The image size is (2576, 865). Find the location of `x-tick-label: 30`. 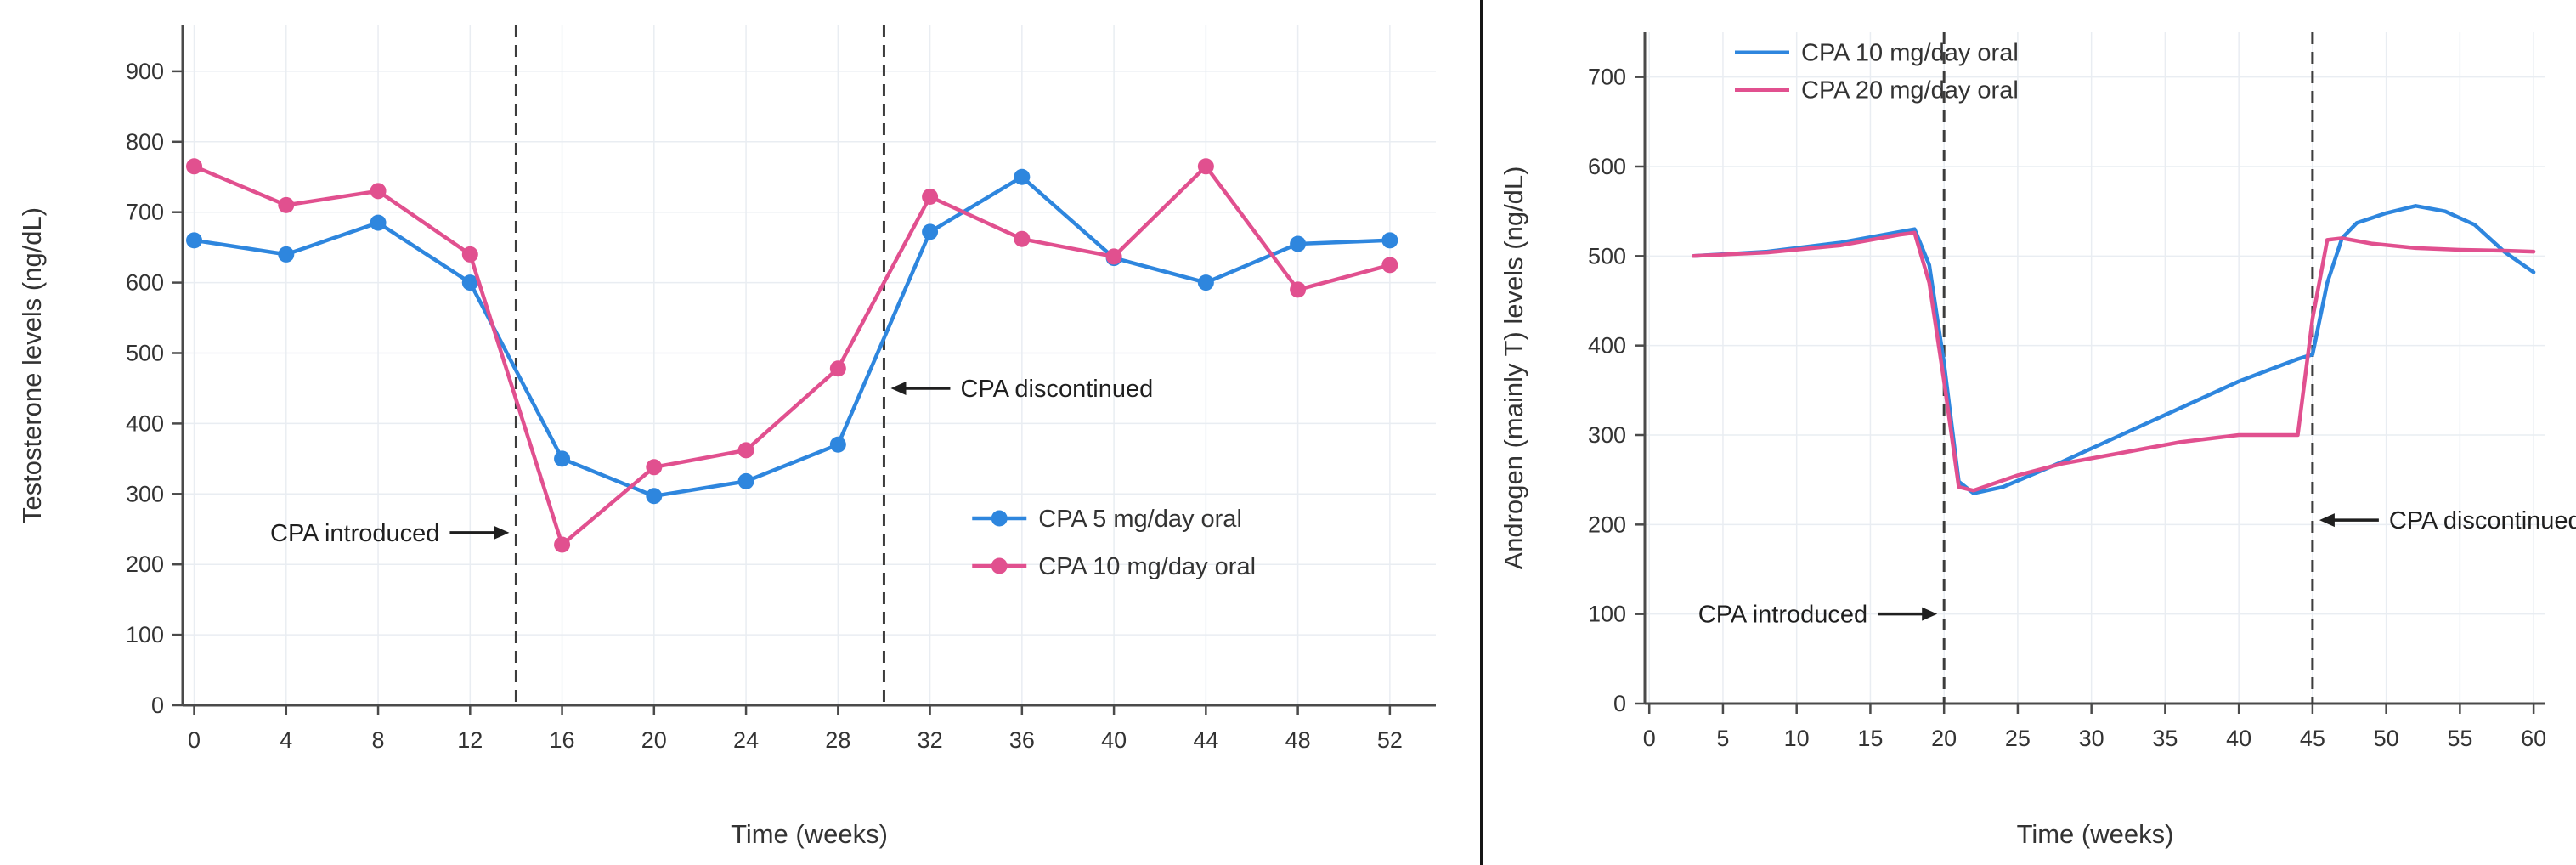

x-tick-label: 30 is located at coordinates (2091, 738).